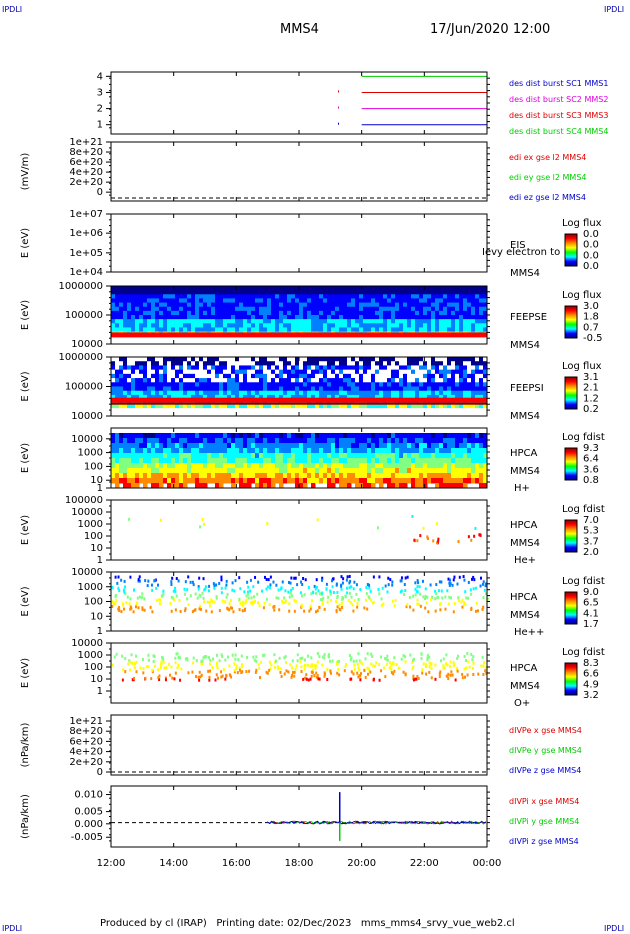 The height and width of the screenshot is (934, 630). I want to click on overlay-label: Ievy electron to, so click(521, 252).